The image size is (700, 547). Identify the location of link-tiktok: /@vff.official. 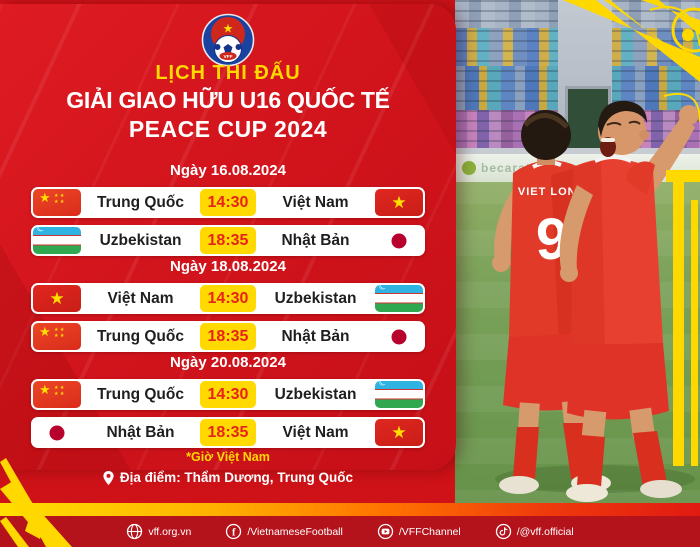
(534, 531).